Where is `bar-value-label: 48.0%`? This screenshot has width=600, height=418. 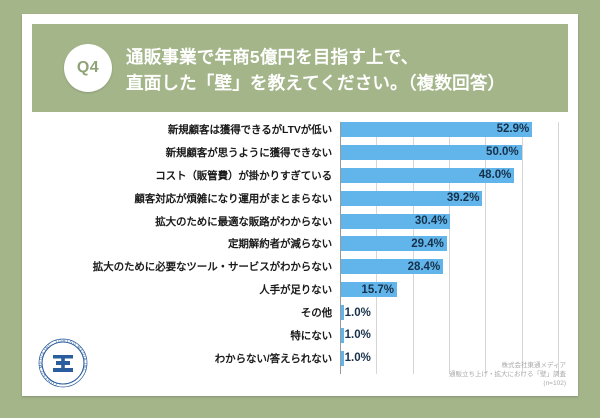 bar-value-label: 48.0% is located at coordinates (495, 175).